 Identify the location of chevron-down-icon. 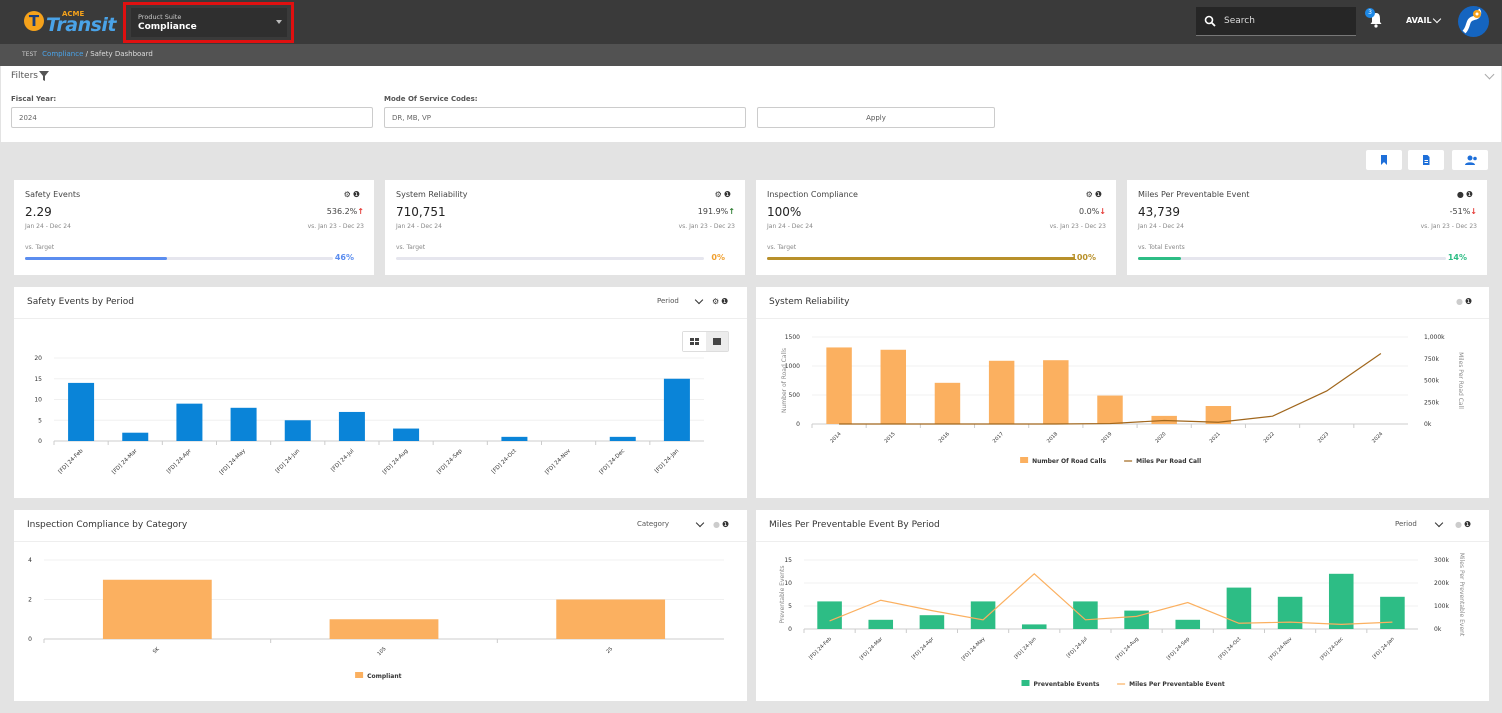
(1437, 19).